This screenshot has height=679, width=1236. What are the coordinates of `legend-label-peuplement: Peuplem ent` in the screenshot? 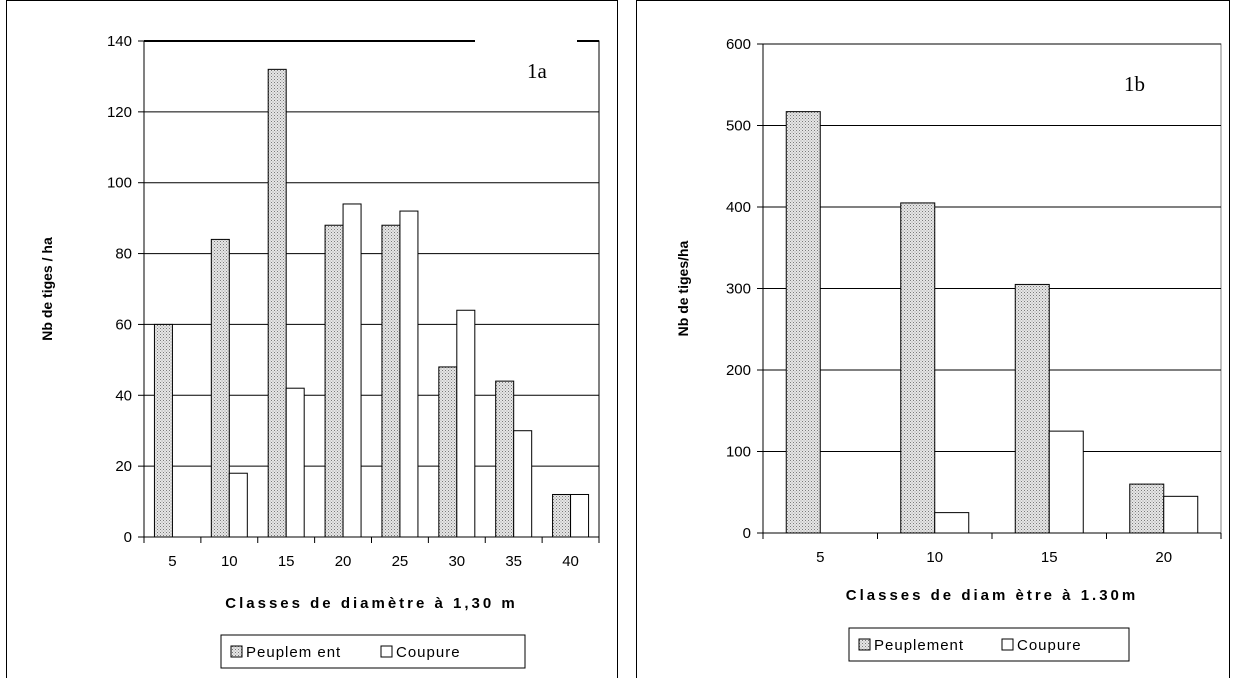 It's located at (293, 652).